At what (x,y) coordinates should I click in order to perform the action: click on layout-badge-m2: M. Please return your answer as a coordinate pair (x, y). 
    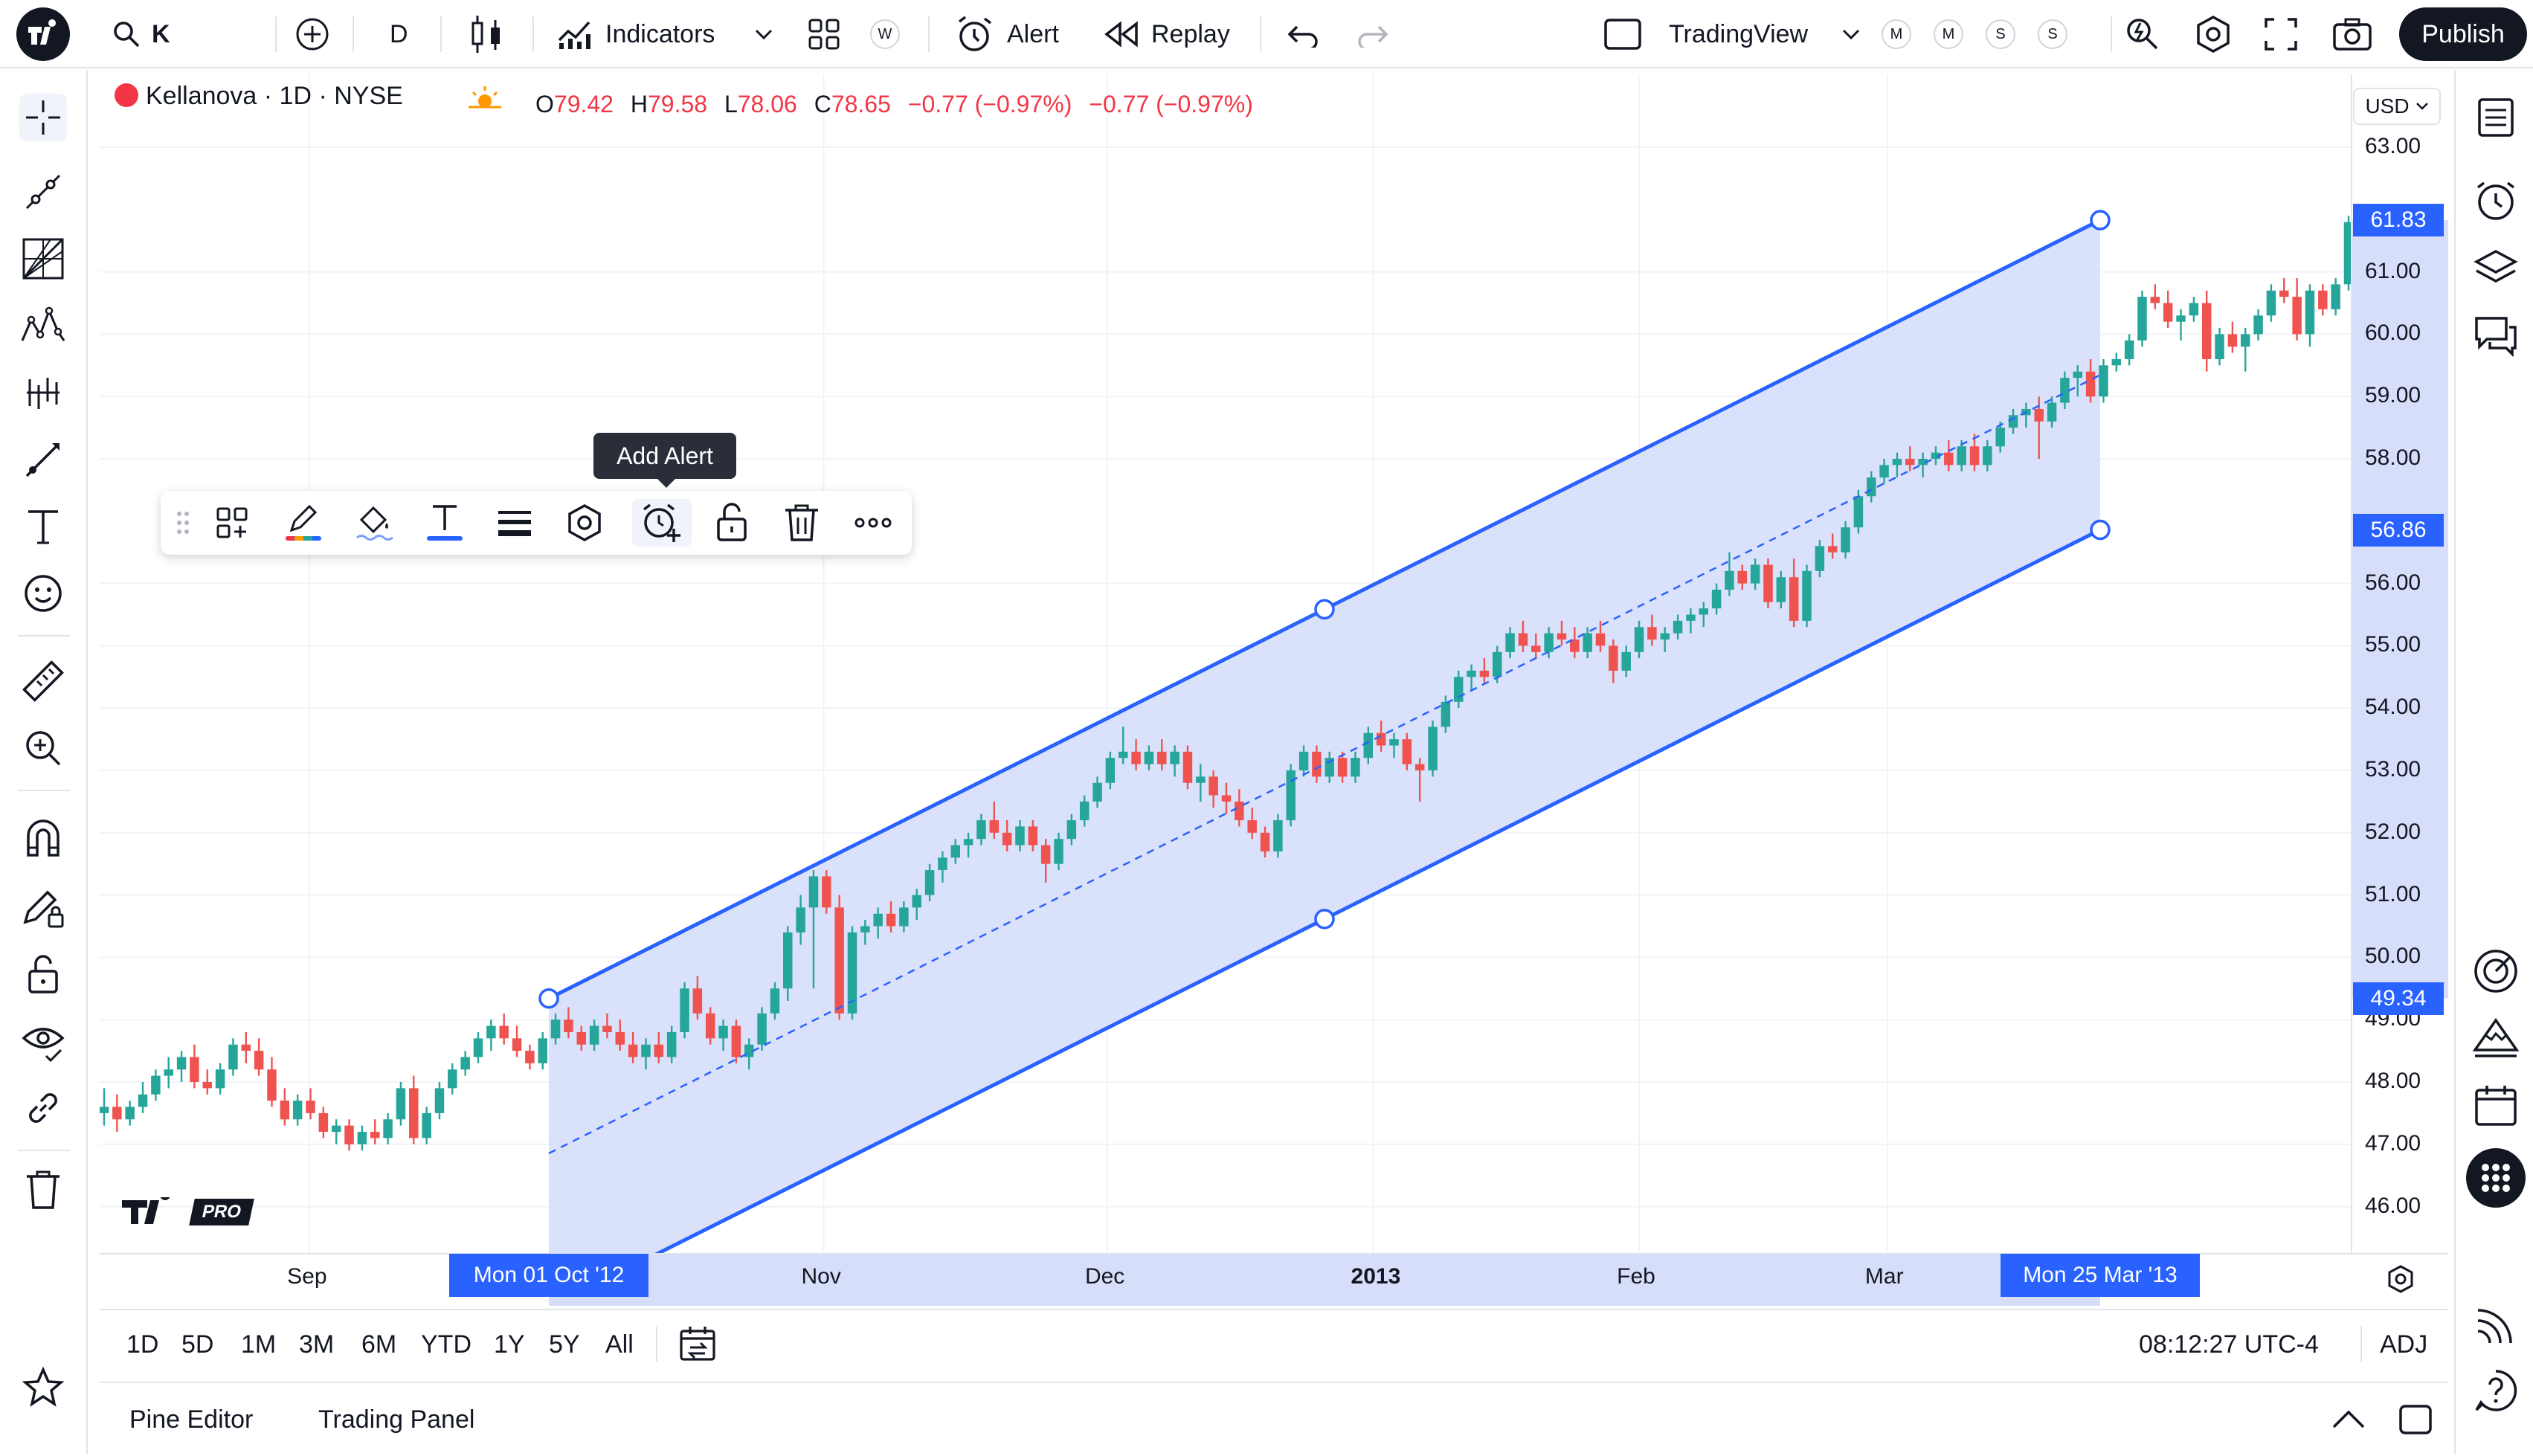
    Looking at the image, I should click on (1948, 34).